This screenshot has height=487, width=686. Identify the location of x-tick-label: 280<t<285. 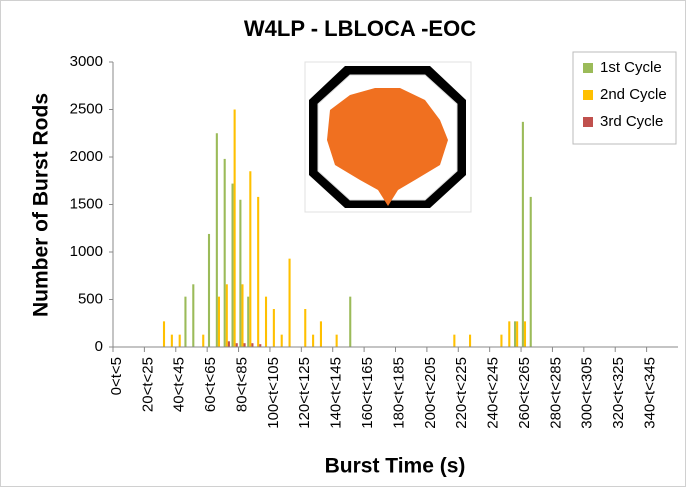
(555, 393).